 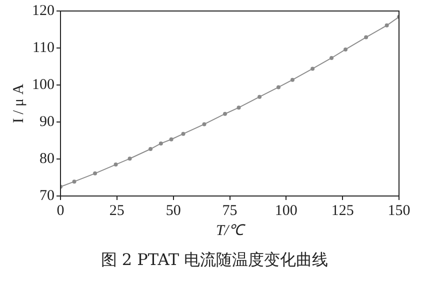 I want to click on caption: 图 2 PTAT 电流随温度变化曲线, so click(x=215, y=260).